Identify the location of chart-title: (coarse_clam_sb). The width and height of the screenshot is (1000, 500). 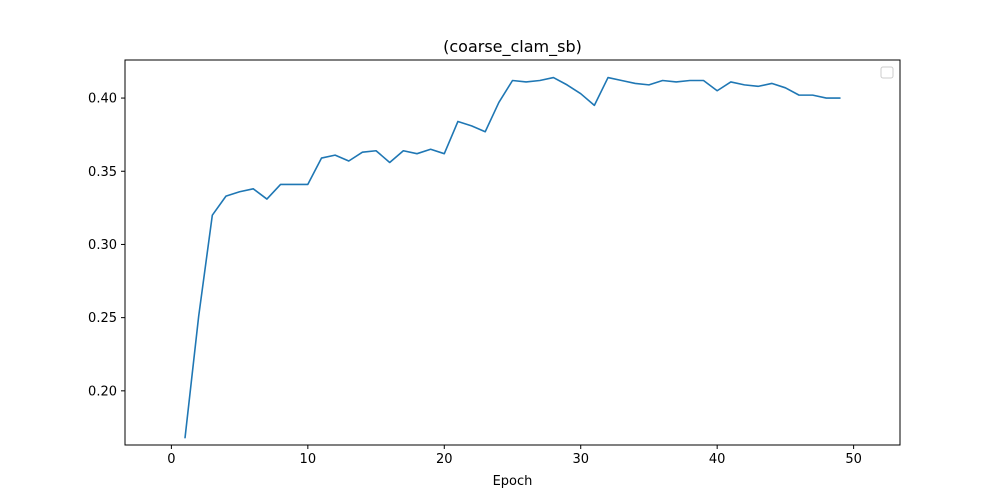
(512, 47).